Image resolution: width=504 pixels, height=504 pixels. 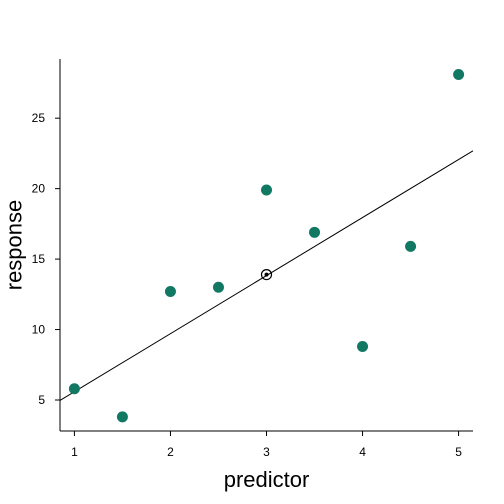 I want to click on x-axis-label: predictor, so click(x=267, y=479).